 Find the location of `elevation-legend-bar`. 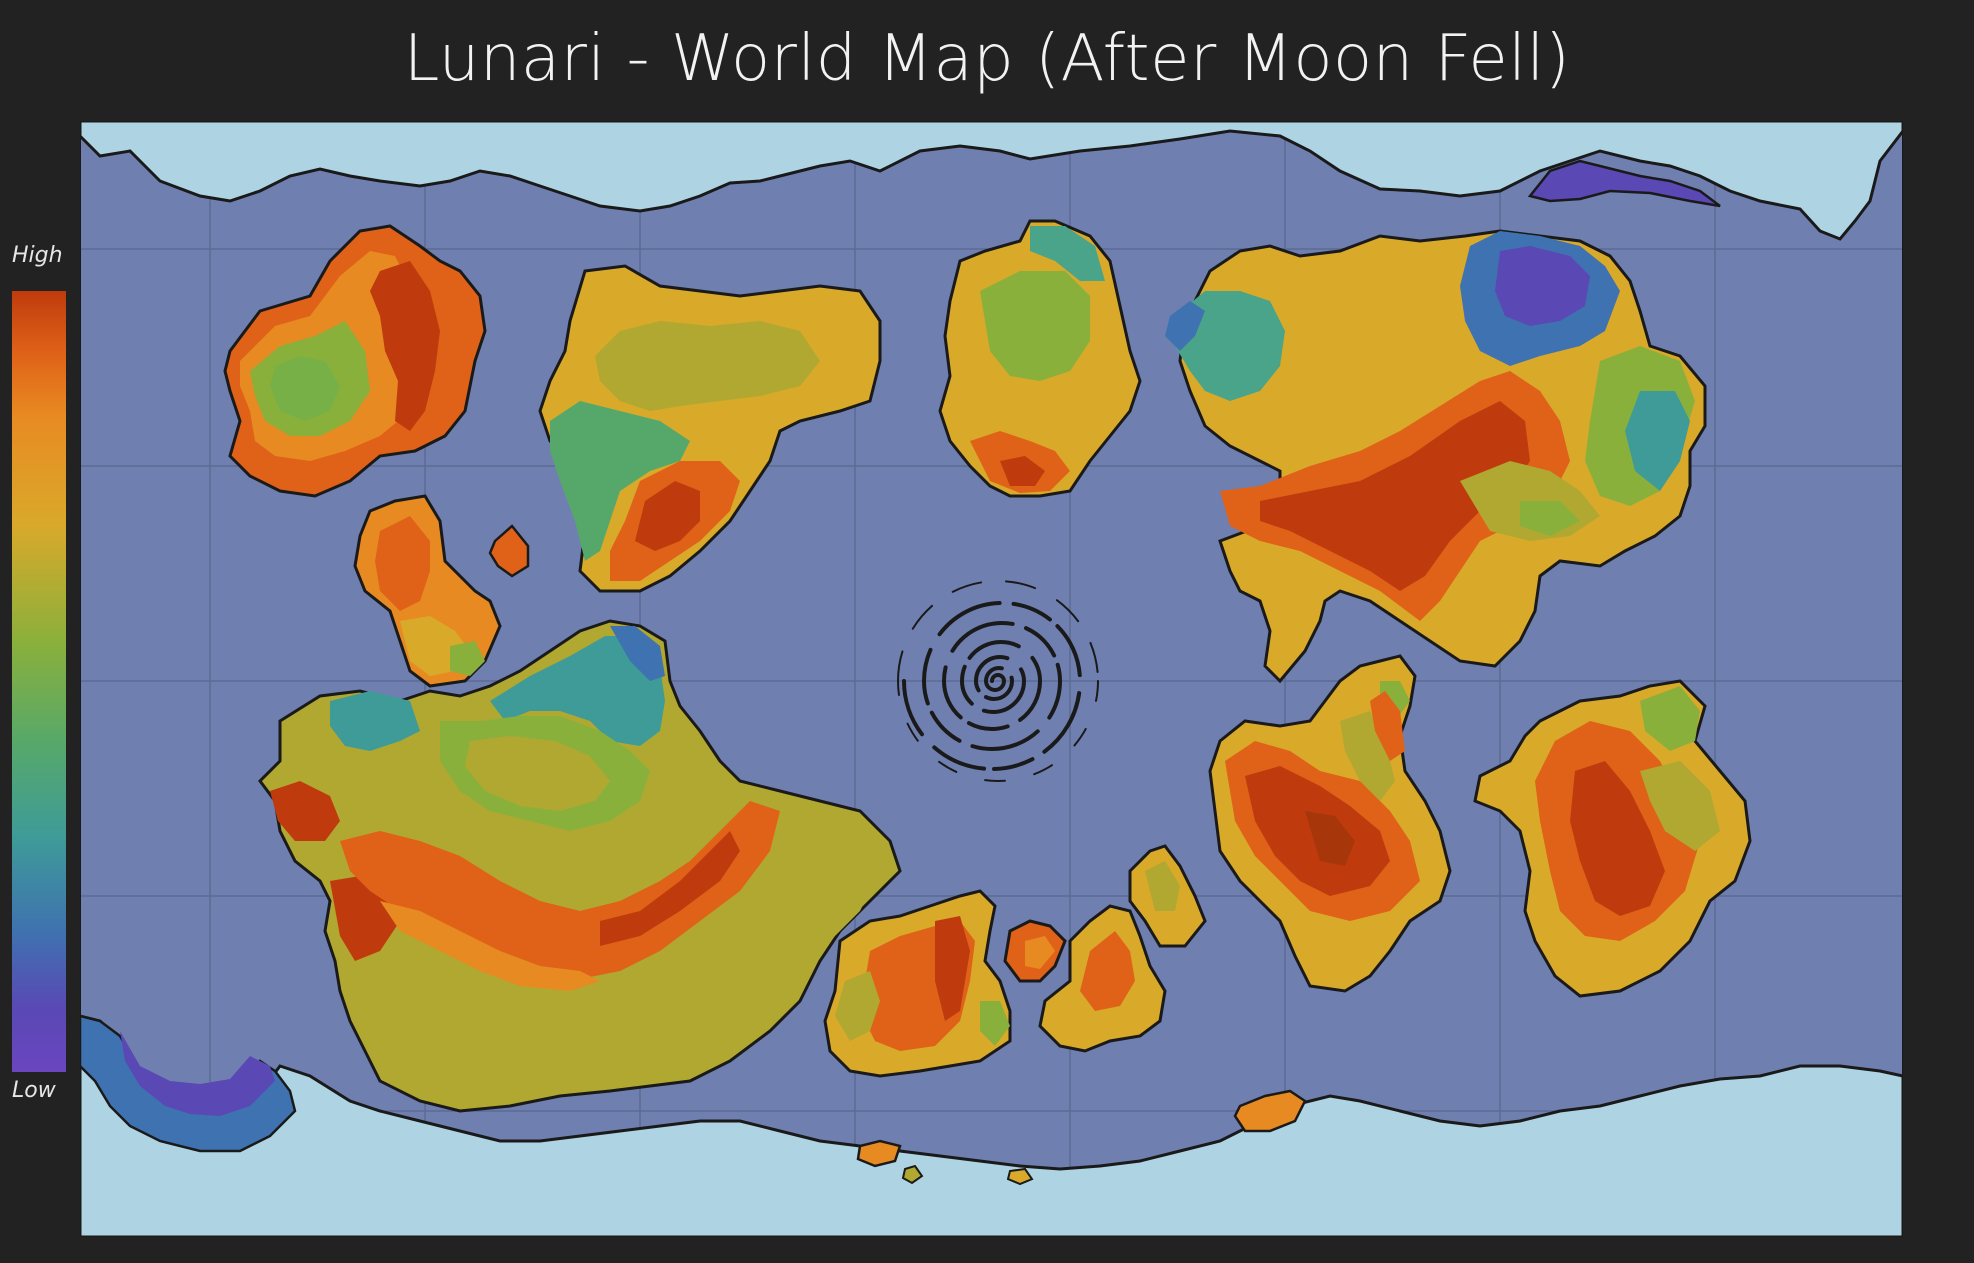

elevation-legend-bar is located at coordinates (39, 681).